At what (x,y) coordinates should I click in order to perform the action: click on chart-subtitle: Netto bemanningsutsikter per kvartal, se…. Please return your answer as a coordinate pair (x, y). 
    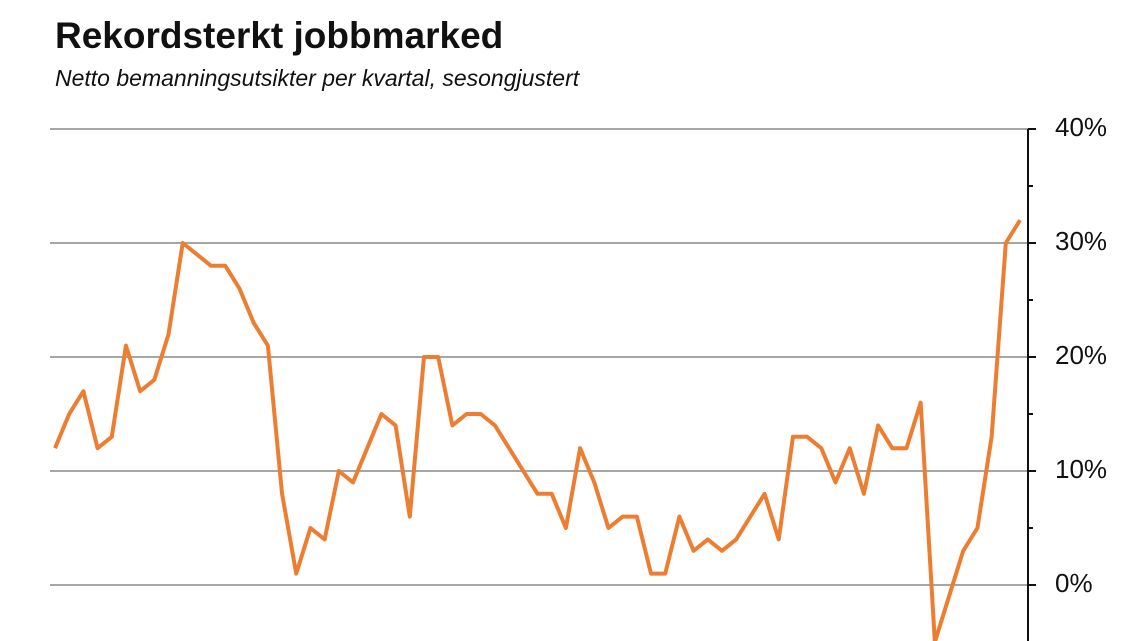
    Looking at the image, I should click on (318, 78).